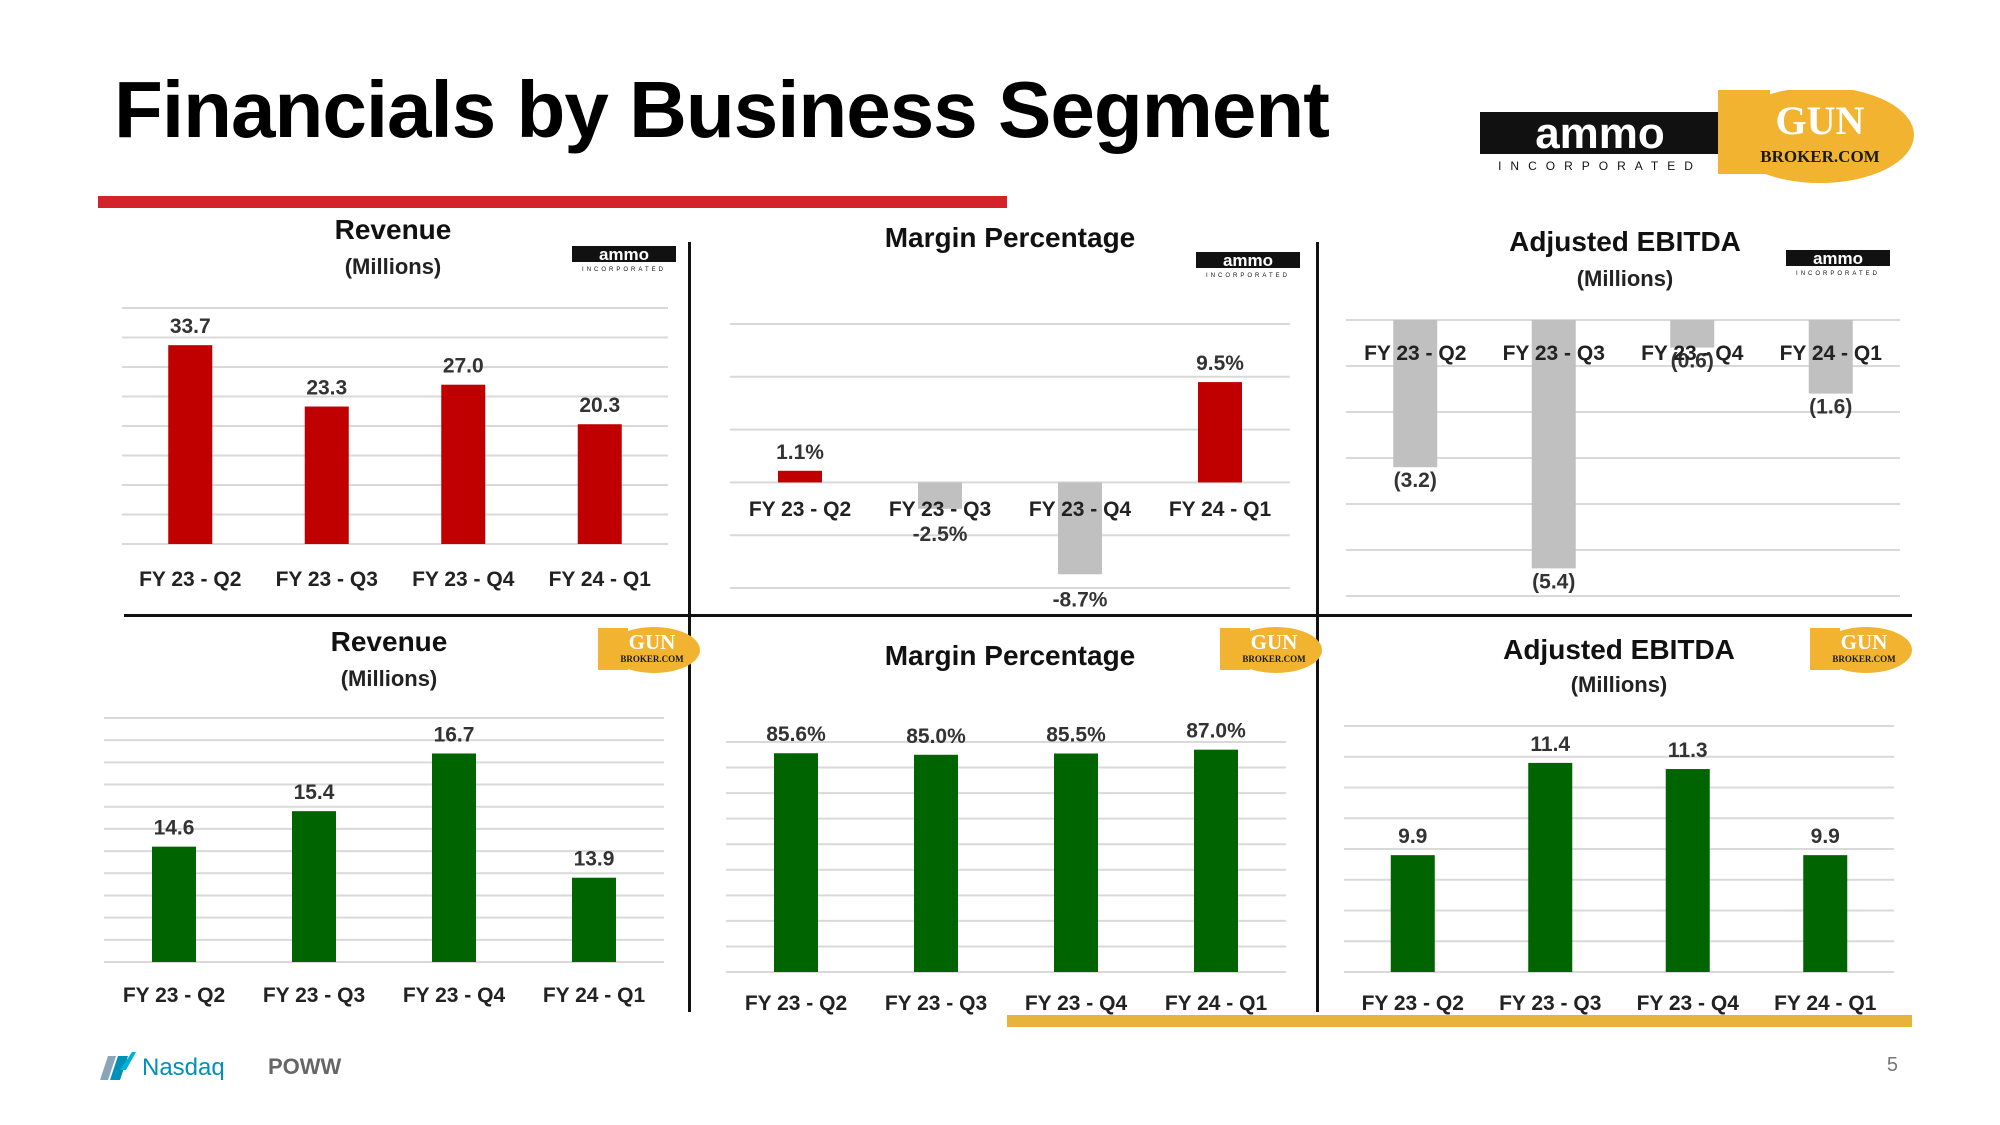 The width and height of the screenshot is (2000, 1125). I want to click on page-title: Financials by Business Segment, so click(722, 109).